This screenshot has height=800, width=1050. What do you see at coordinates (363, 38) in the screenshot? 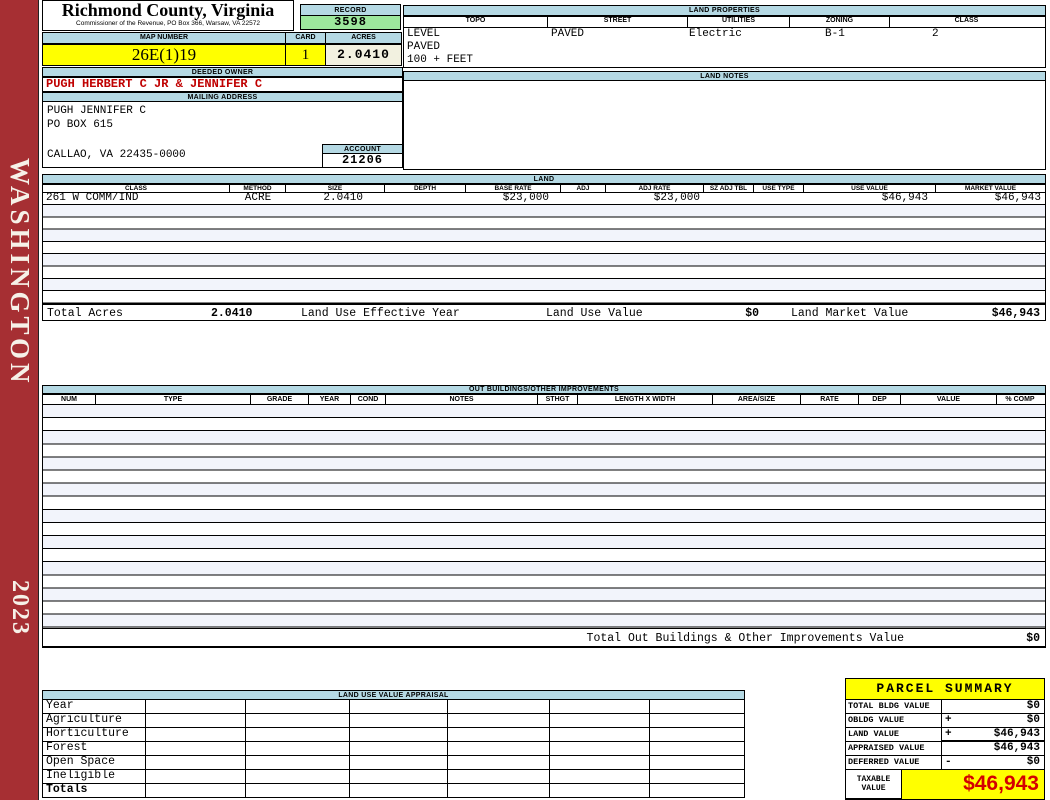
I see `acres-label: ACRES` at bounding box center [363, 38].